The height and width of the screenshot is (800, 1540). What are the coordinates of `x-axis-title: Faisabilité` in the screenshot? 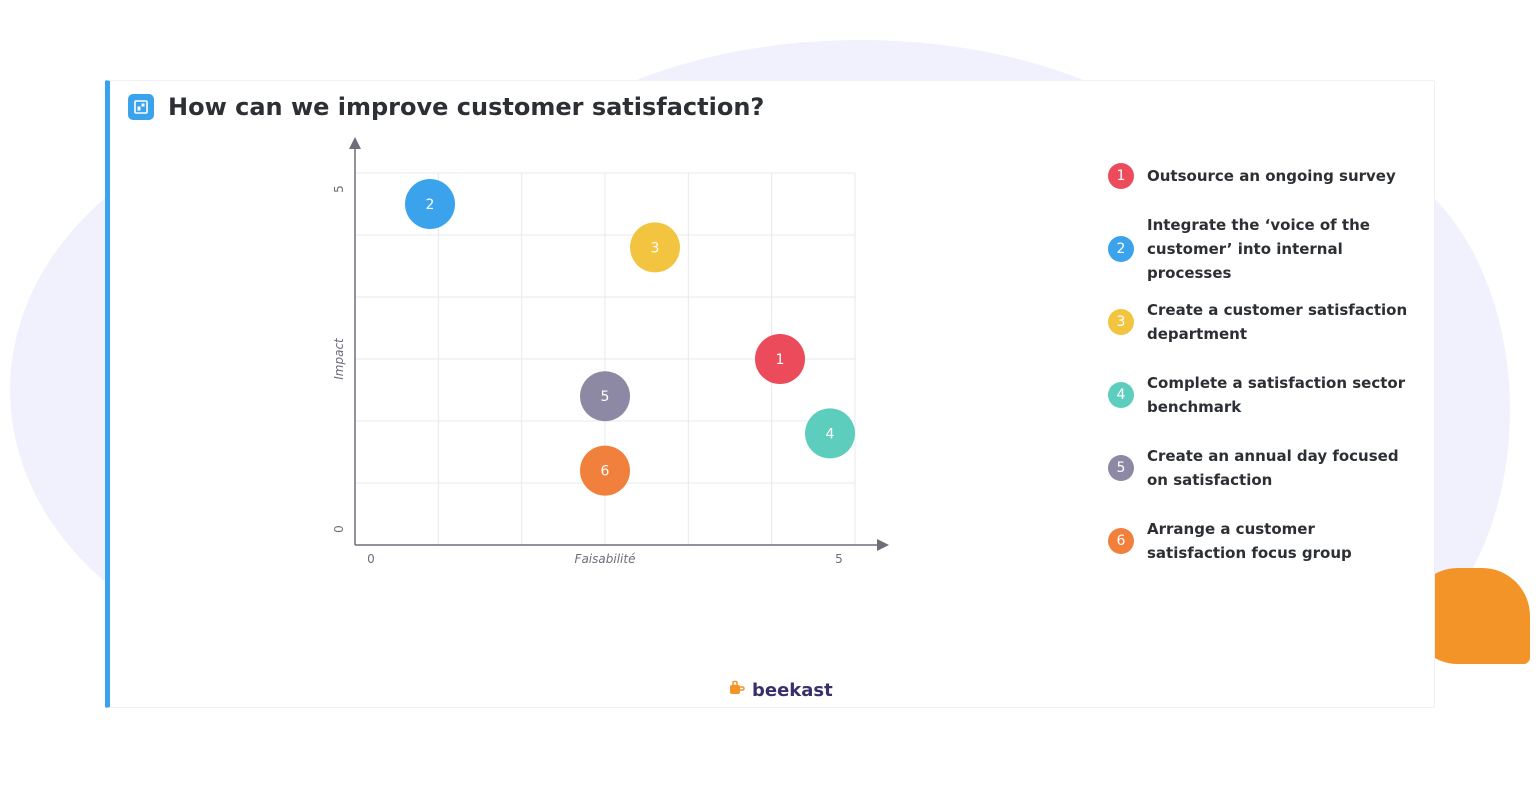 It's located at (605, 559).